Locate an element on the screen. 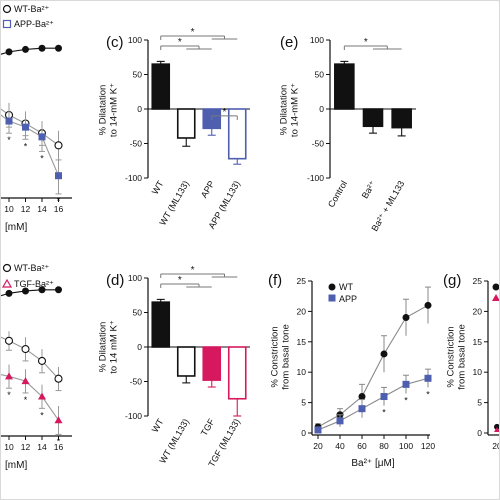 This screenshot has height=500, width=500. legend-a-item-1: WT-Ba²⁺ is located at coordinates (31, 9).